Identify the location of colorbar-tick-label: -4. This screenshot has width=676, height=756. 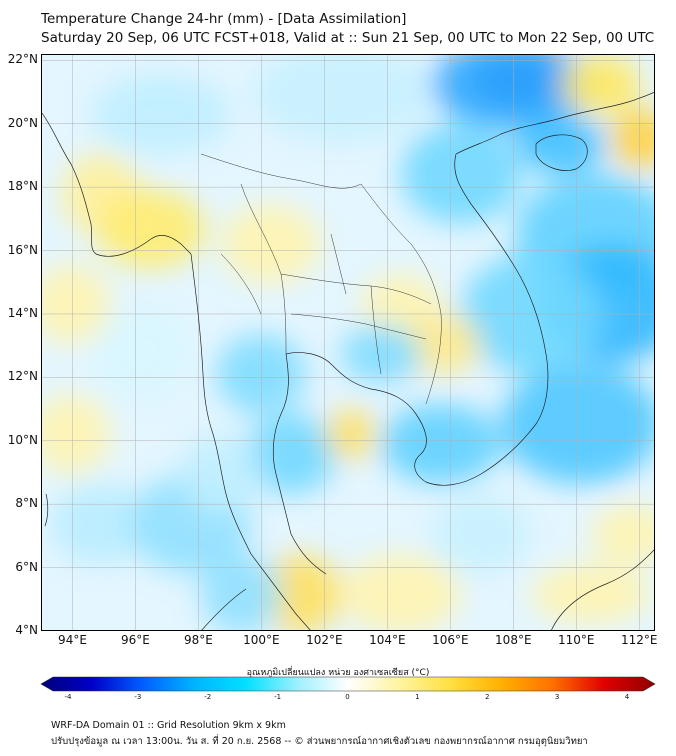
(68, 697).